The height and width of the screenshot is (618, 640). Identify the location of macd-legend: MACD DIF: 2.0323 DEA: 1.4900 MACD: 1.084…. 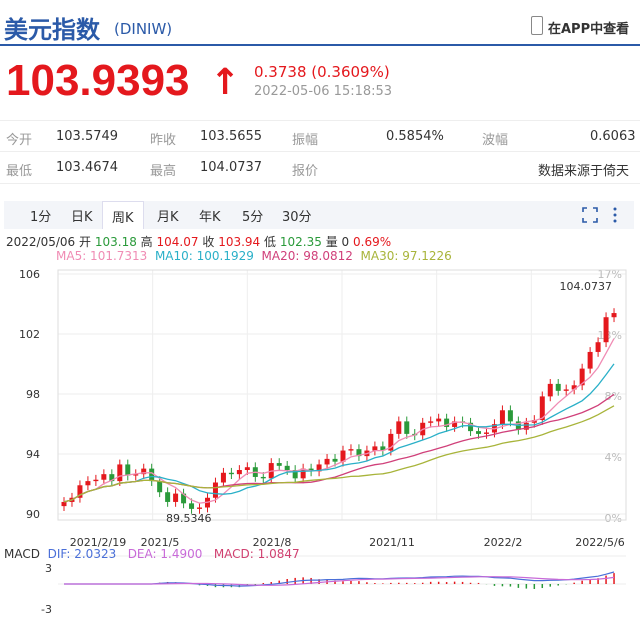
(152, 554).